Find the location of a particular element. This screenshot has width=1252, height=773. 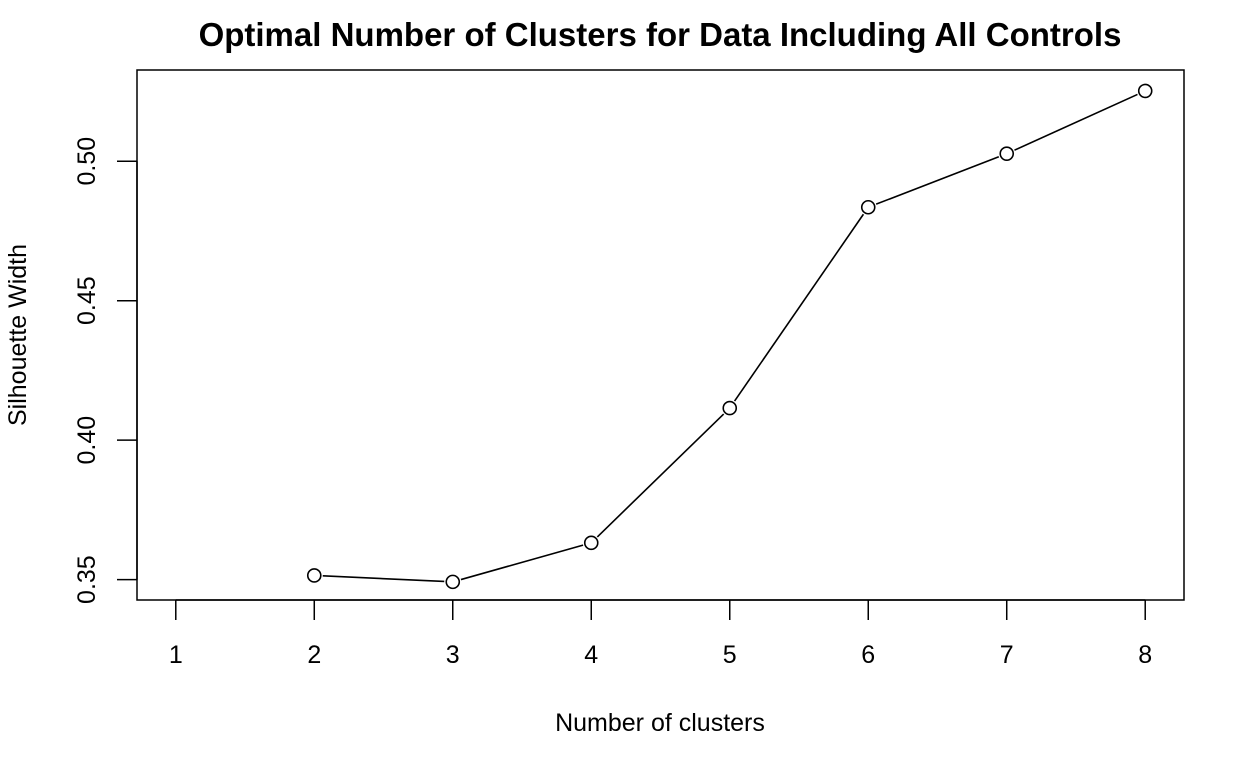

y-tick-label: 0.35 is located at coordinates (87, 579).